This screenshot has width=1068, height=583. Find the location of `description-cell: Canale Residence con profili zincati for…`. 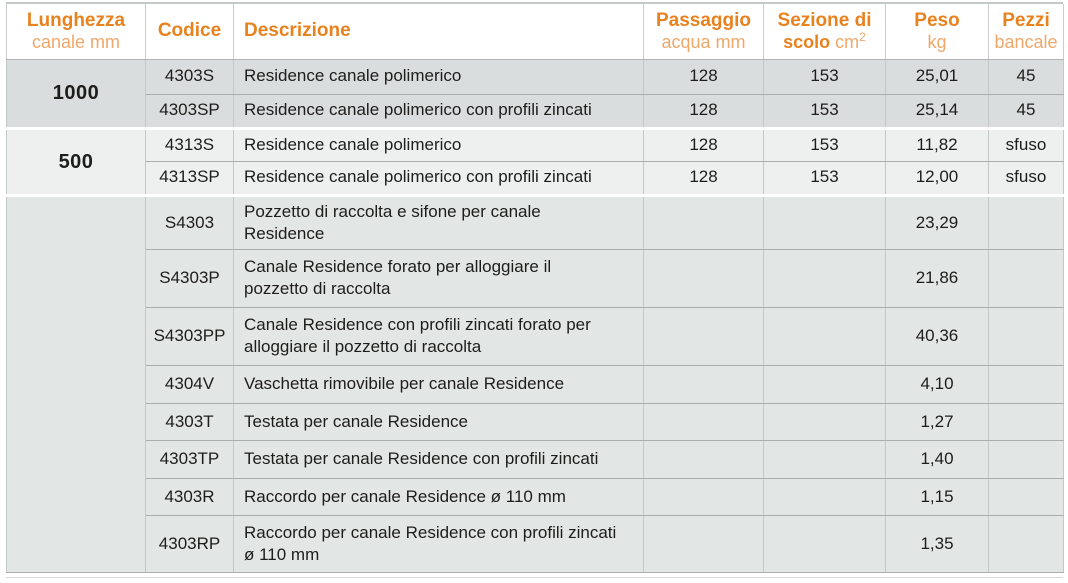

description-cell: Canale Residence con profili zincati for… is located at coordinates (438, 336).